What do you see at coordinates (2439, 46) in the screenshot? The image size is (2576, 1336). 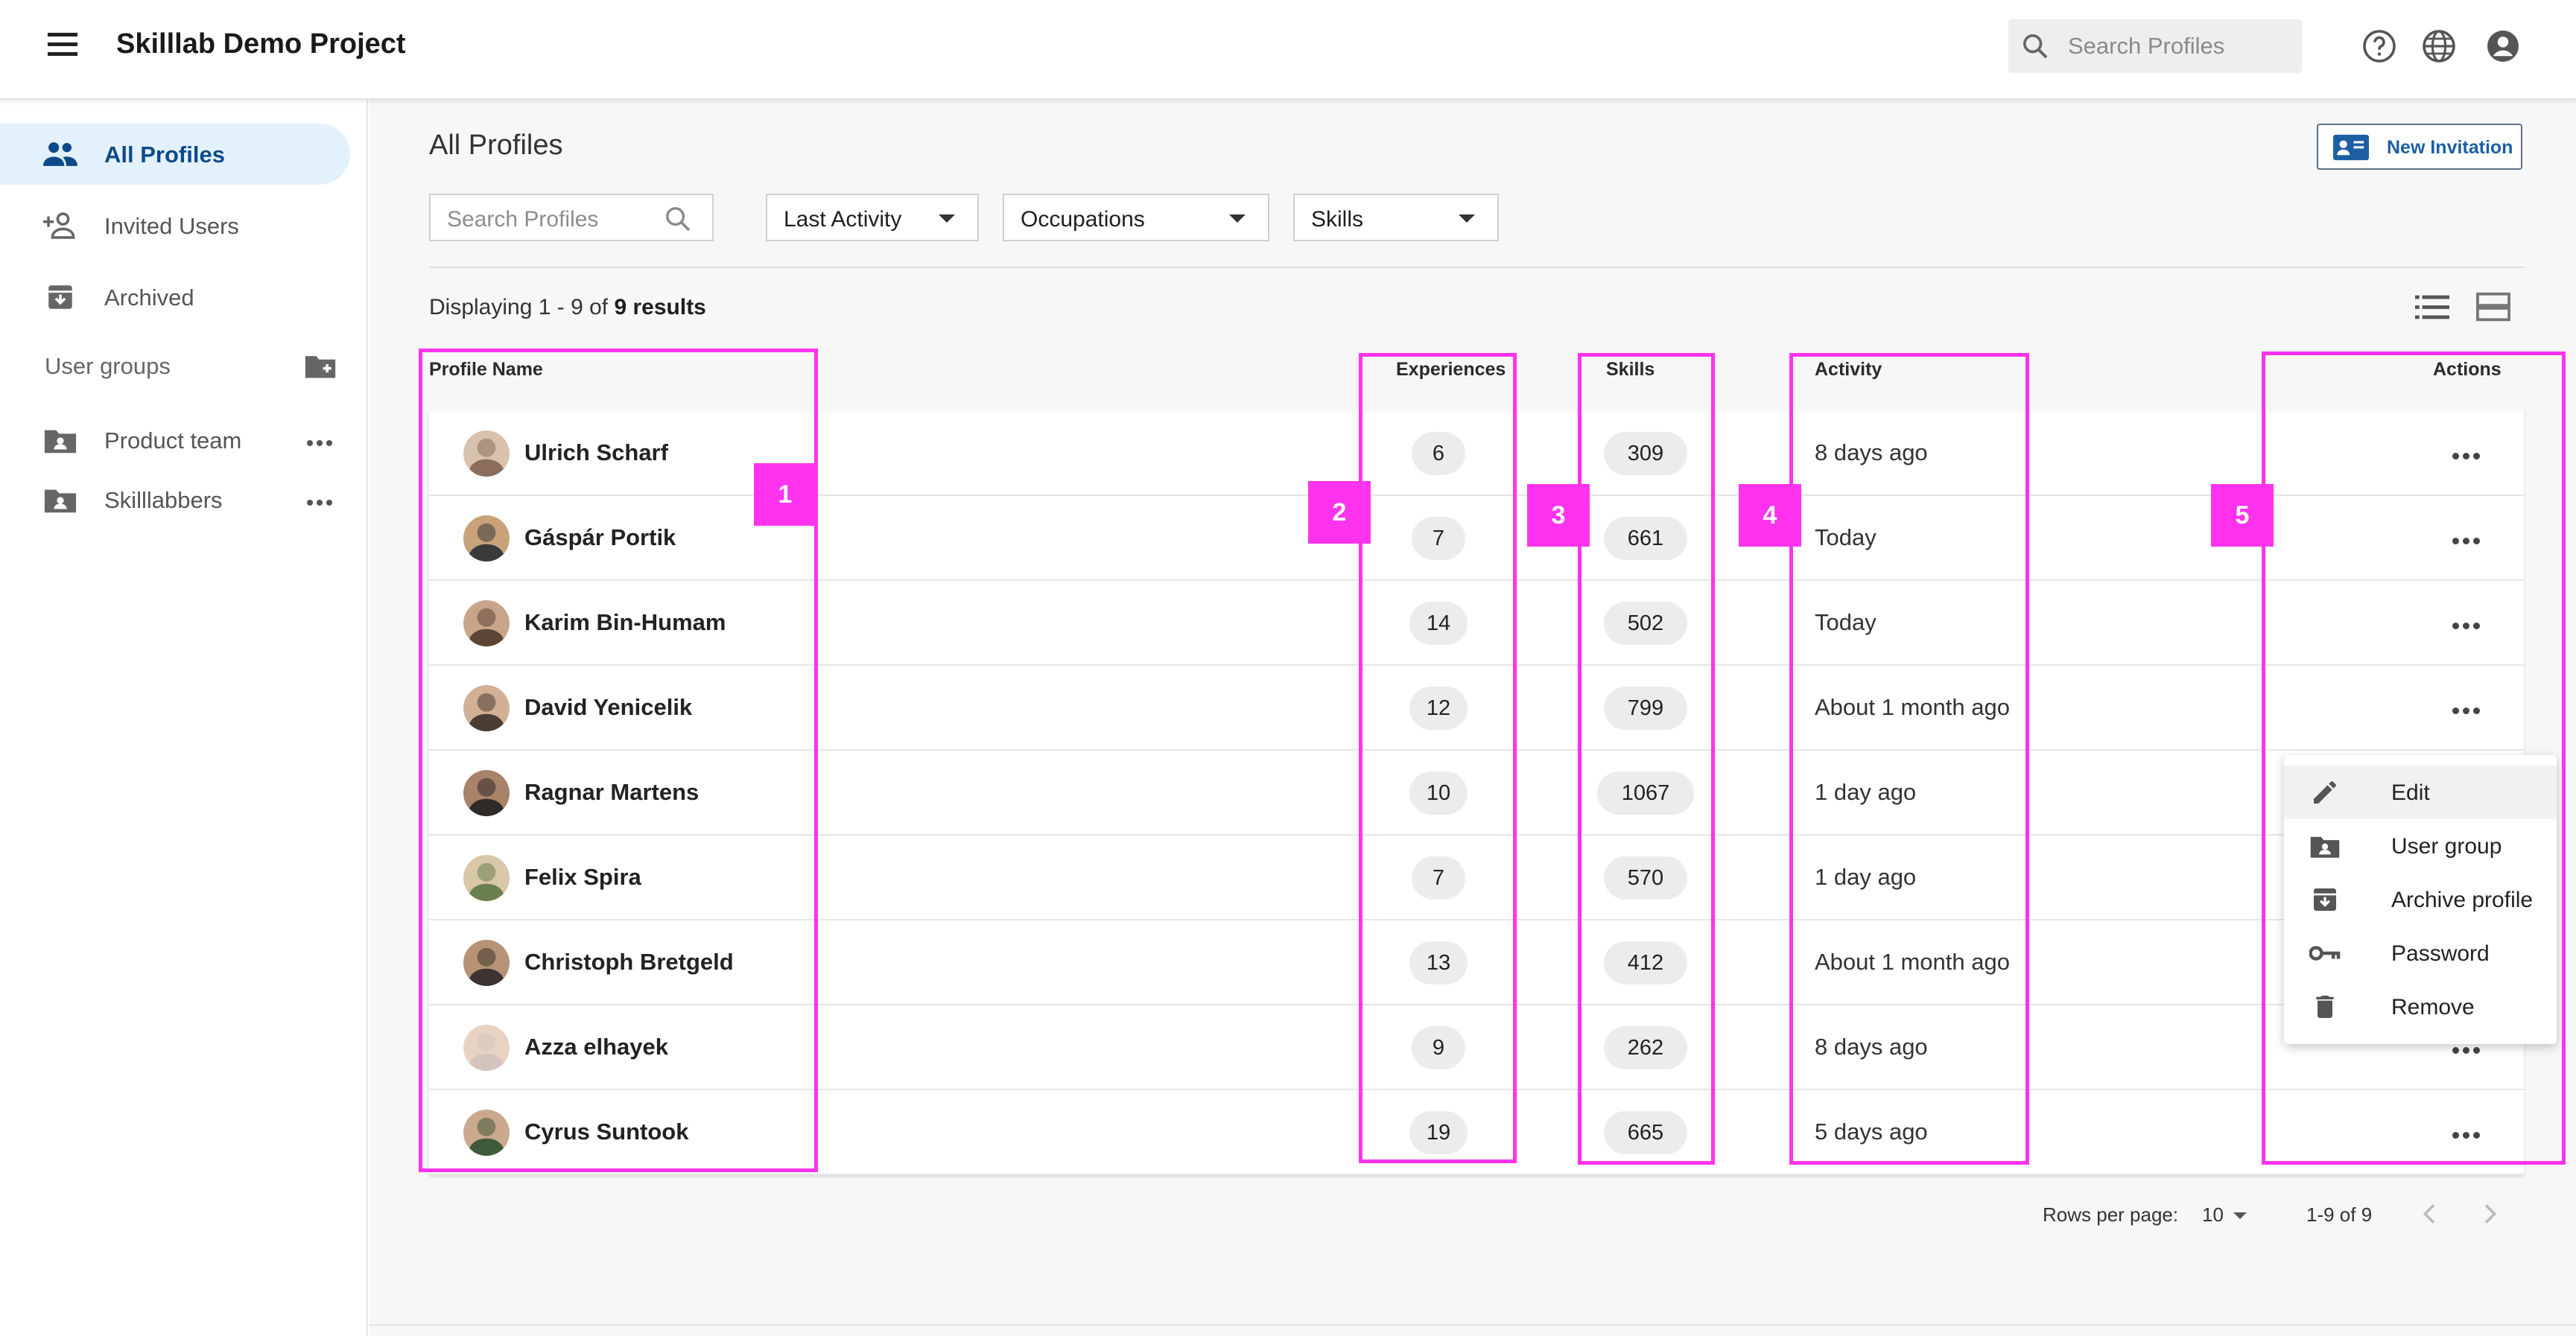 I see `globe-icon` at bounding box center [2439, 46].